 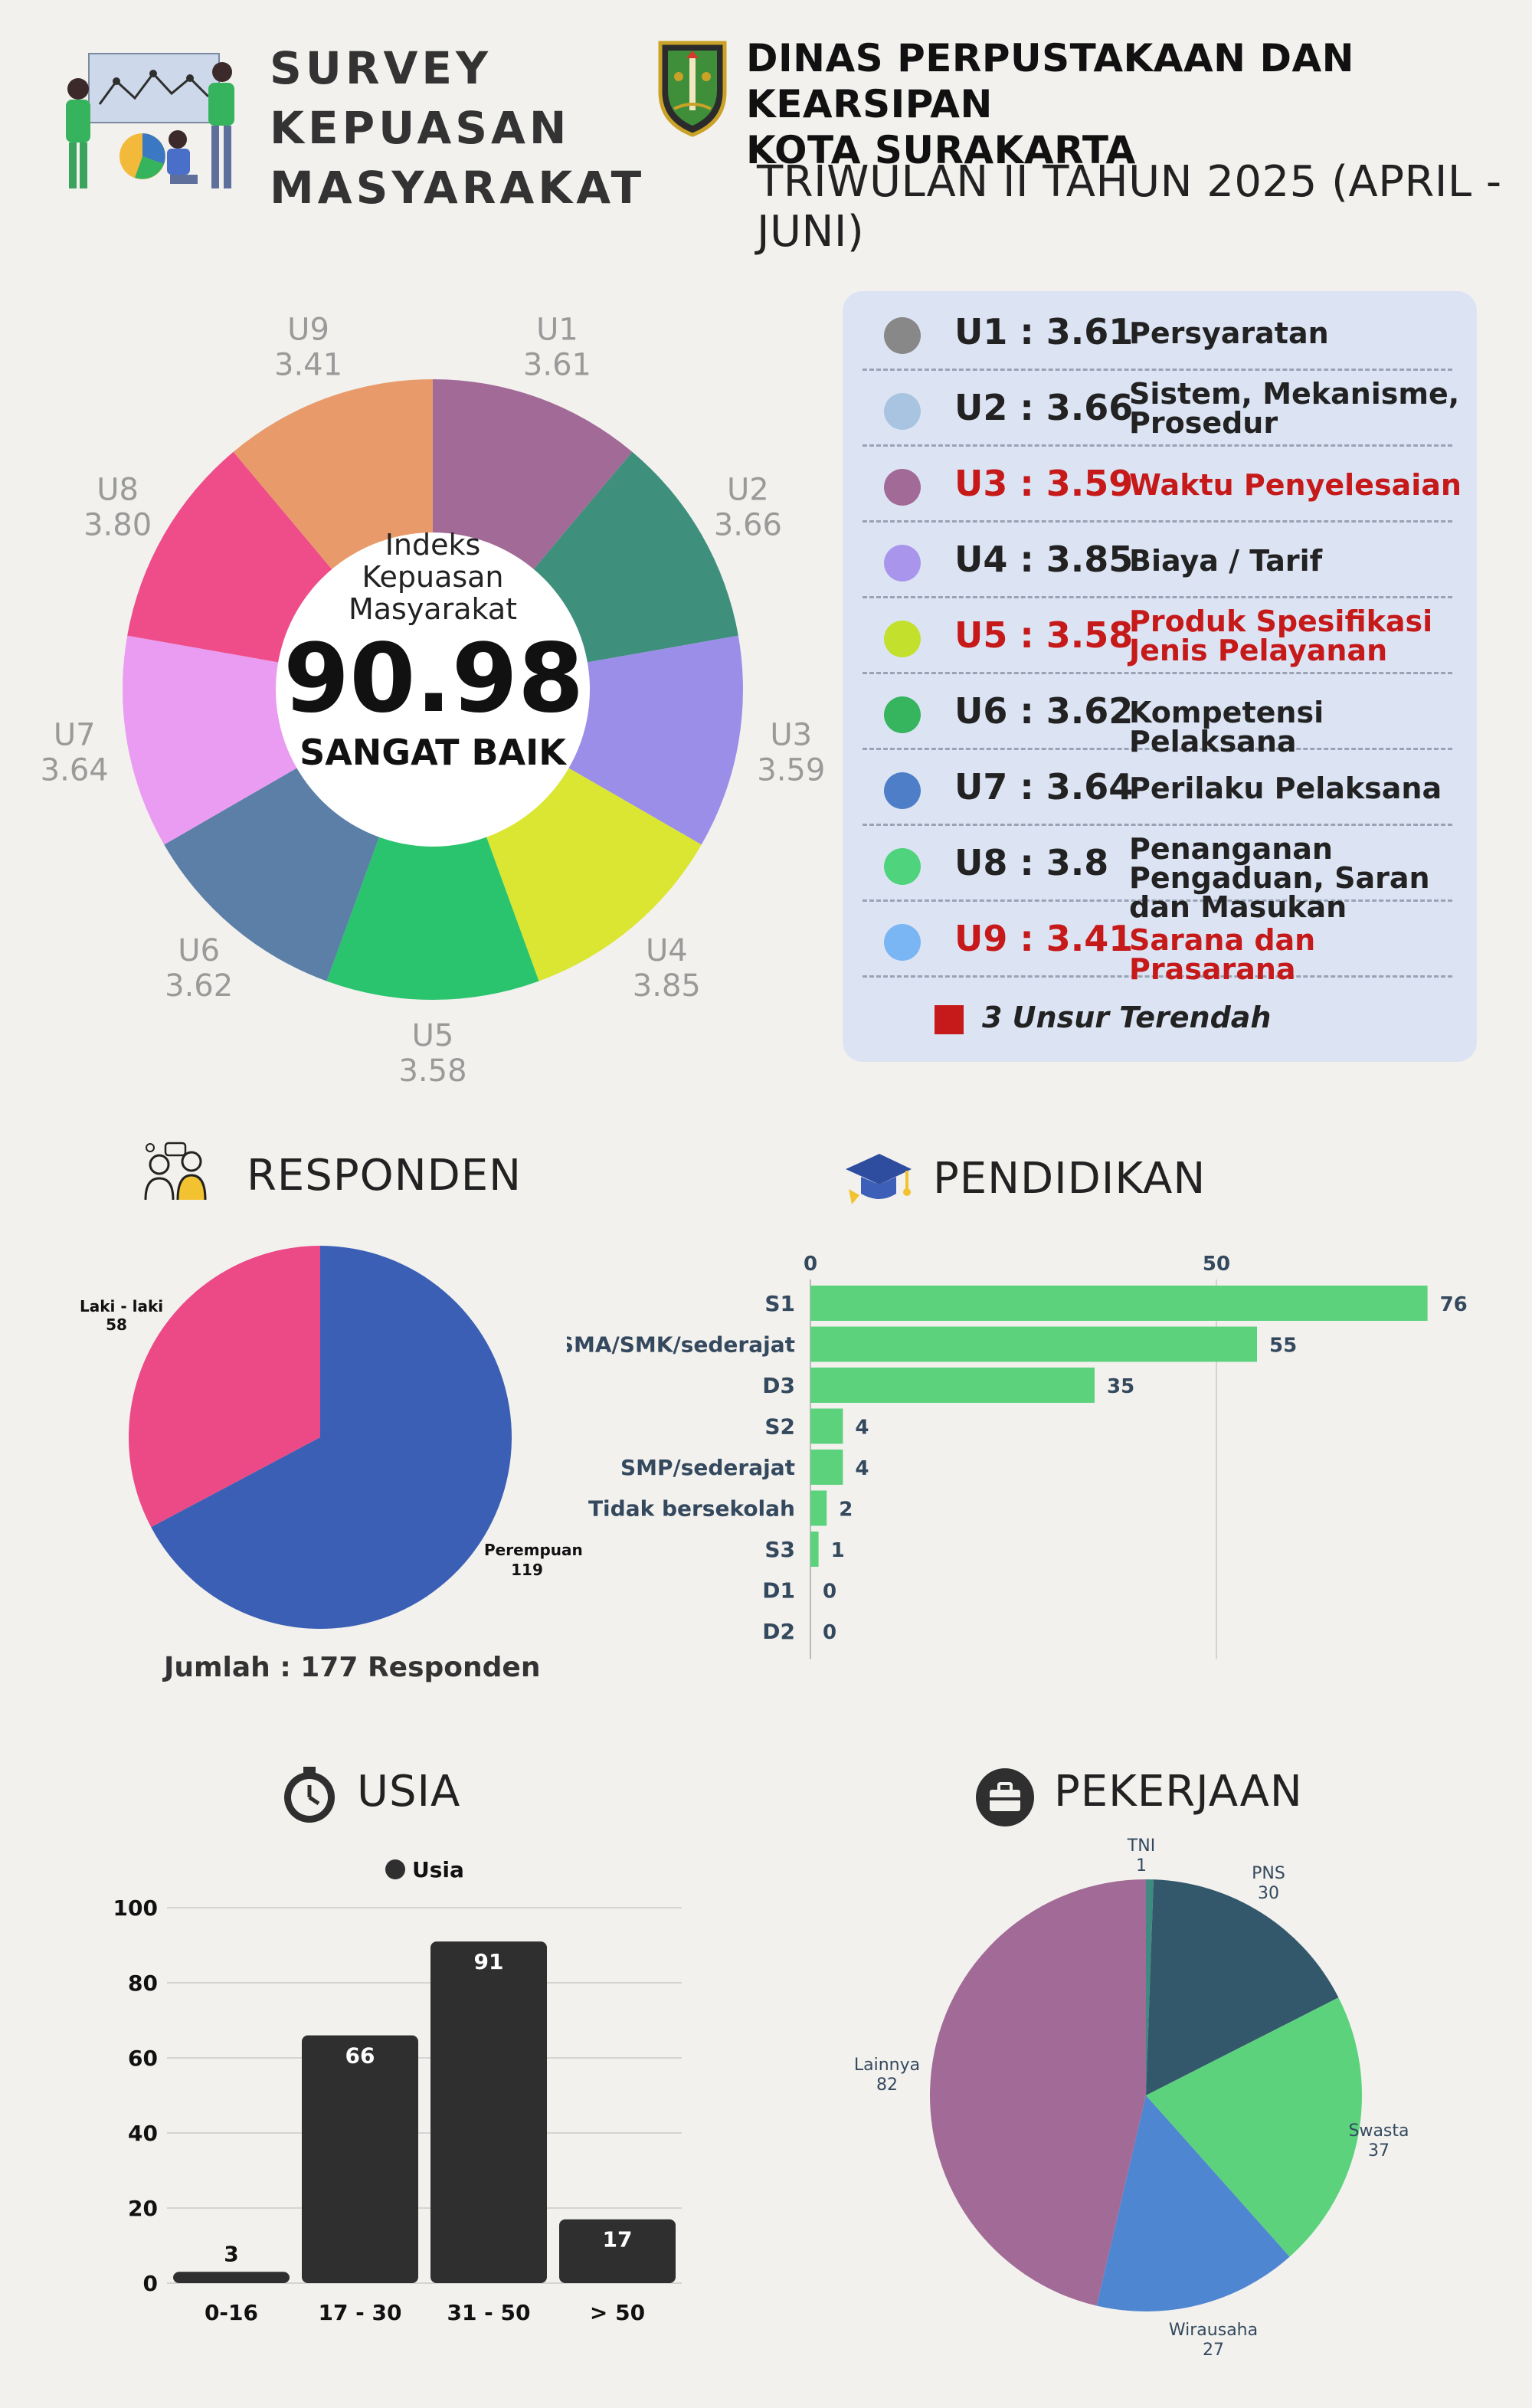 I want to click on usia-value-label: 91, so click(x=489, y=1962).